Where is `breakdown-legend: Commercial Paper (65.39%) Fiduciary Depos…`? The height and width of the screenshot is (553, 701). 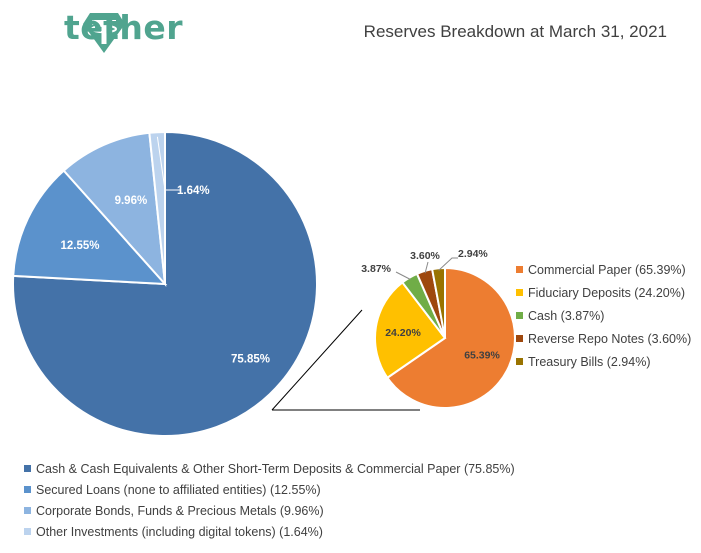
breakdown-legend: Commercial Paper (65.39%) Fiduciary Depos… is located at coordinates (603, 315).